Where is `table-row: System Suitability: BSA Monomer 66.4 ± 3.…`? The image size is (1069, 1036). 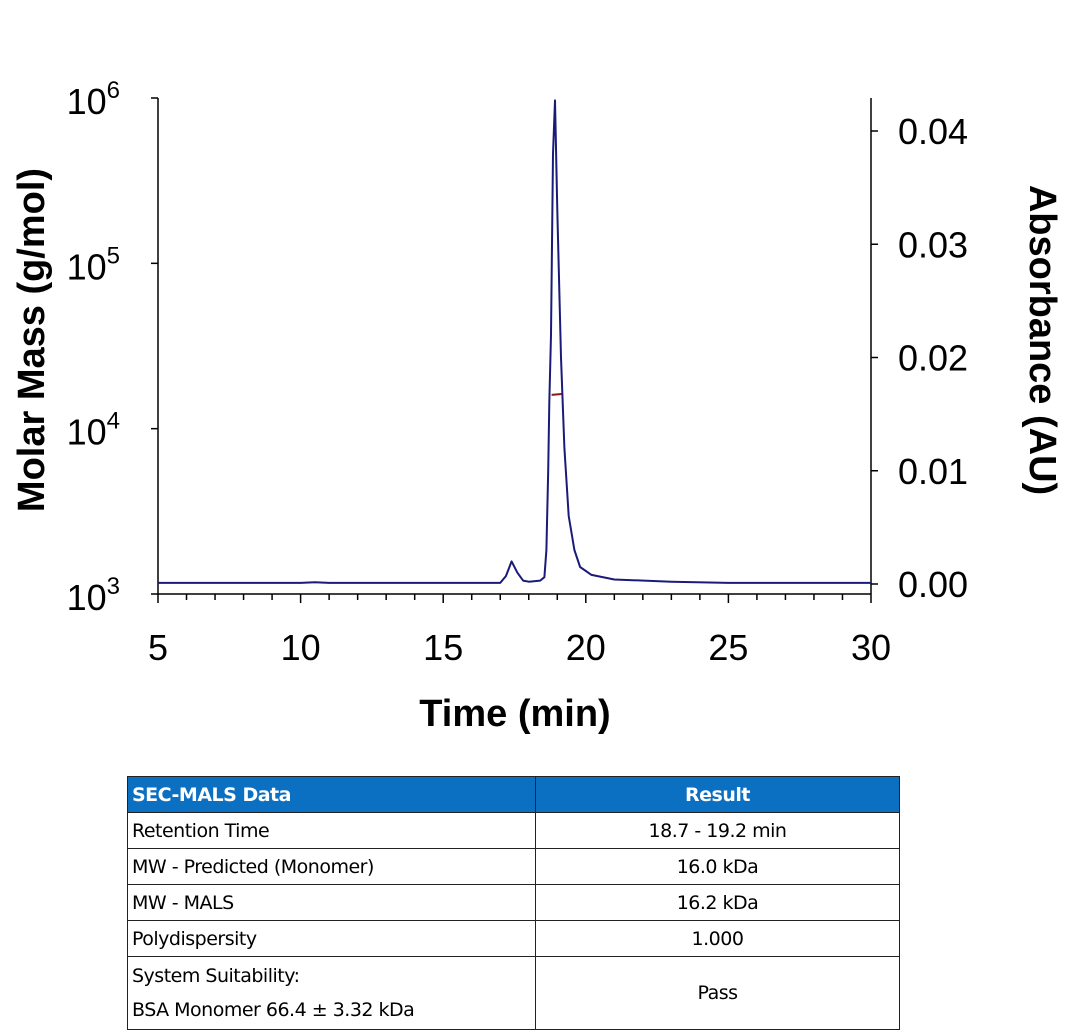
table-row: System Suitability: BSA Monomer 66.4 ± 3.… is located at coordinates (513, 993).